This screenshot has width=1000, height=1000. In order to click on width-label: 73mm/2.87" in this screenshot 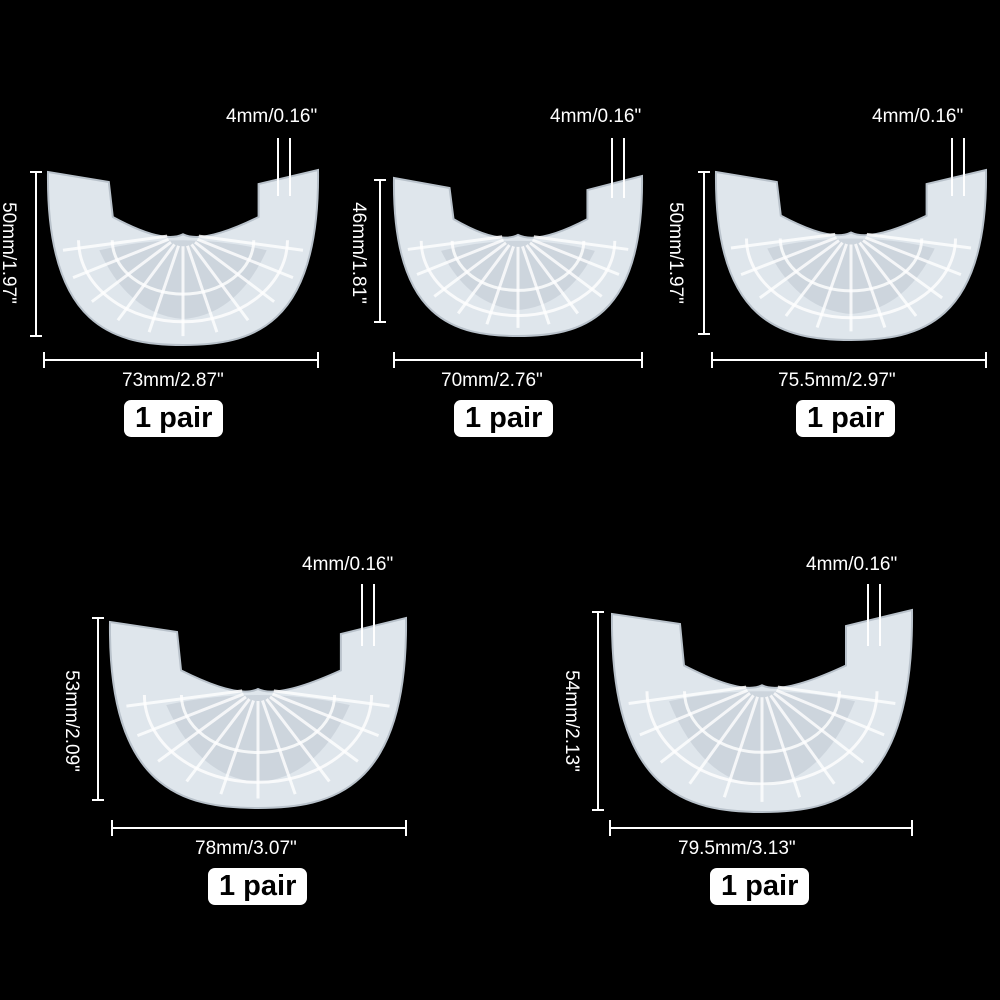, I will do `click(173, 380)`.